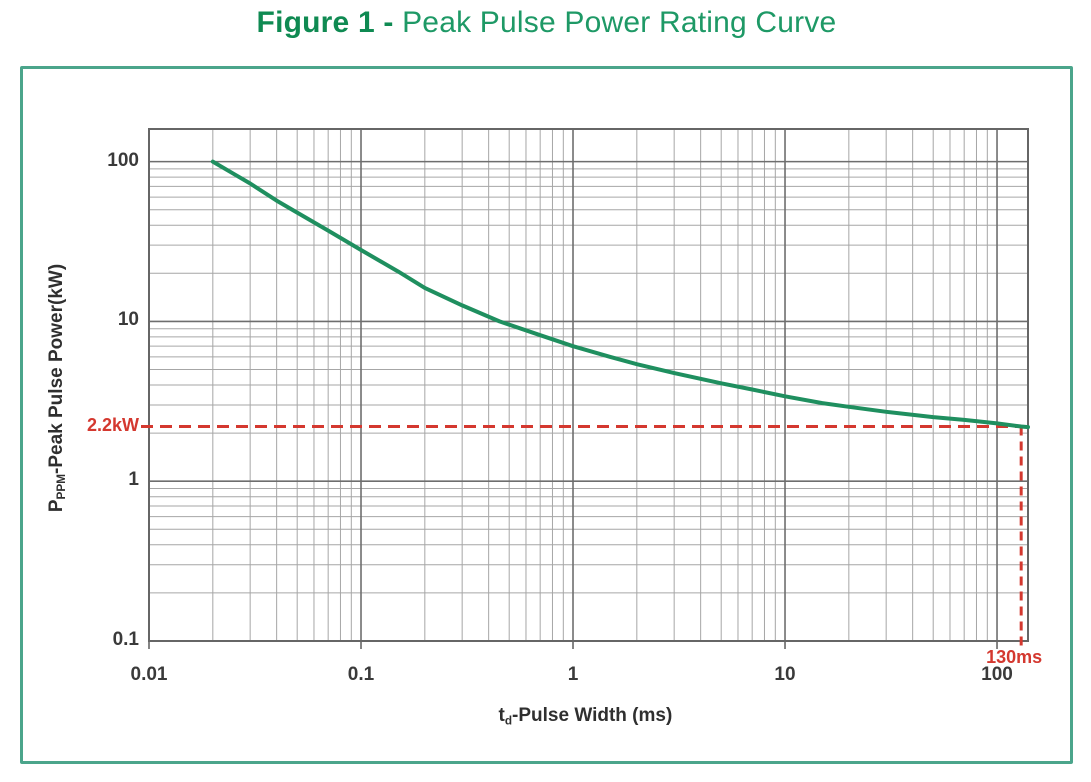 The width and height of the screenshot is (1091, 782). What do you see at coordinates (128, 320) in the screenshot?
I see `y-tick-label: 10` at bounding box center [128, 320].